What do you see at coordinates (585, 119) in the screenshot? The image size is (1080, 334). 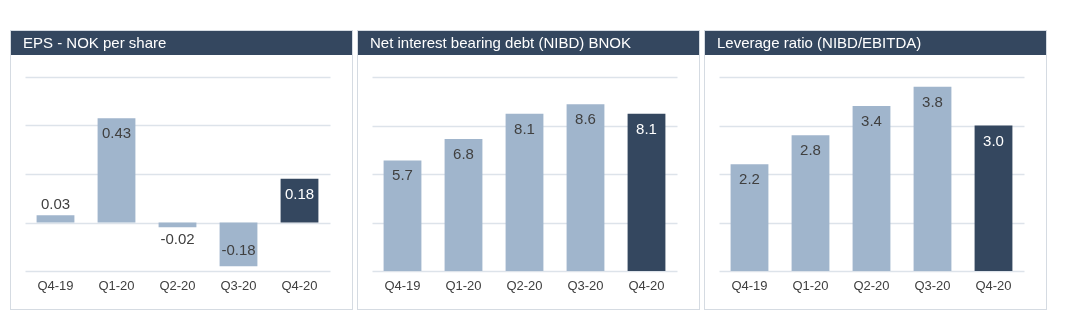 I see `data-label: 8.6` at bounding box center [585, 119].